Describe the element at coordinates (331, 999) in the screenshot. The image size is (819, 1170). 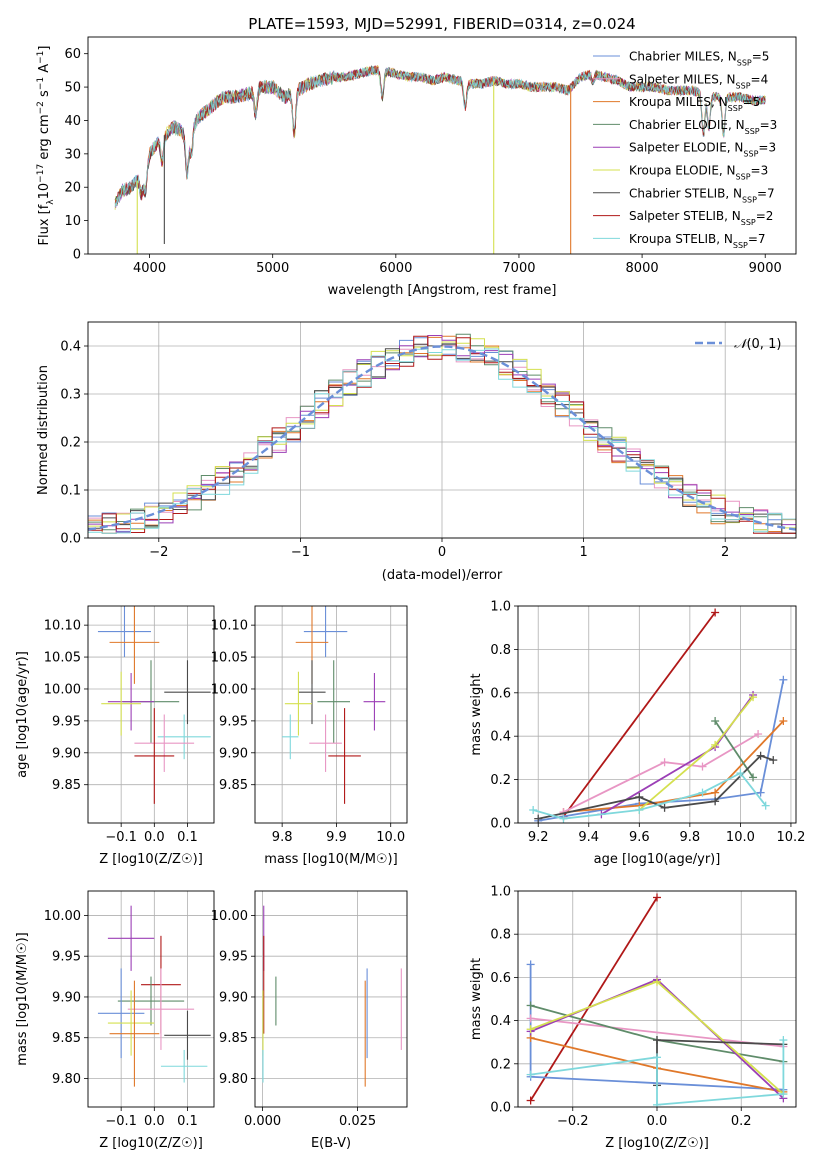
I see `mass_vs_ebv-frame` at that location.